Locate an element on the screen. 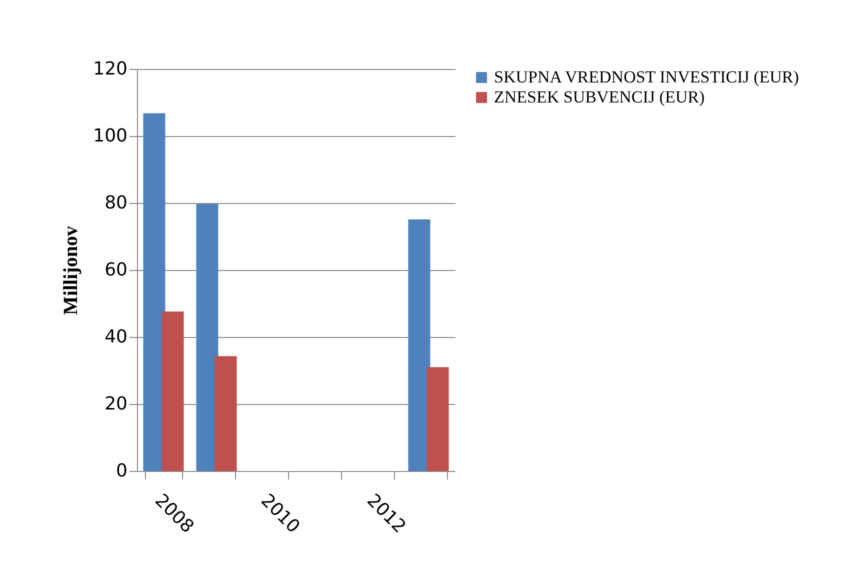 The image size is (864, 572). legend-label: ZNESEK SUBVENCIJ (EUR) is located at coordinates (599, 97).